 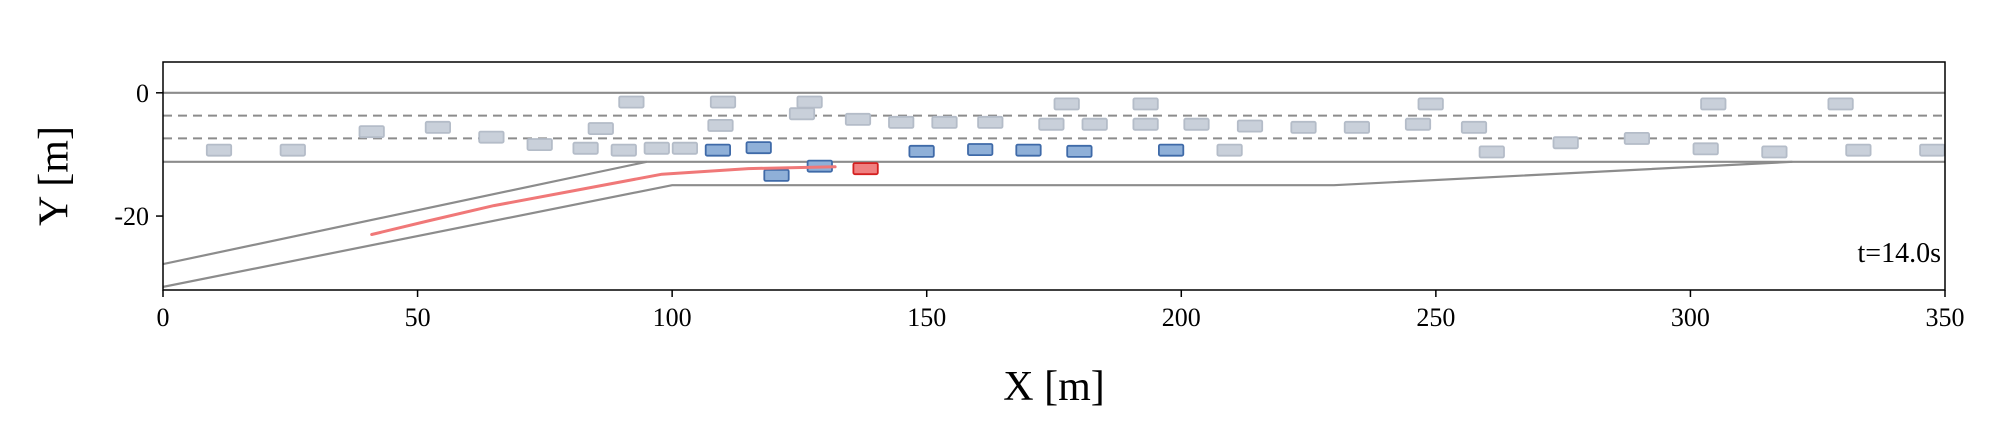 What do you see at coordinates (55, 176) in the screenshot?
I see `y-axis-label: Y [m]` at bounding box center [55, 176].